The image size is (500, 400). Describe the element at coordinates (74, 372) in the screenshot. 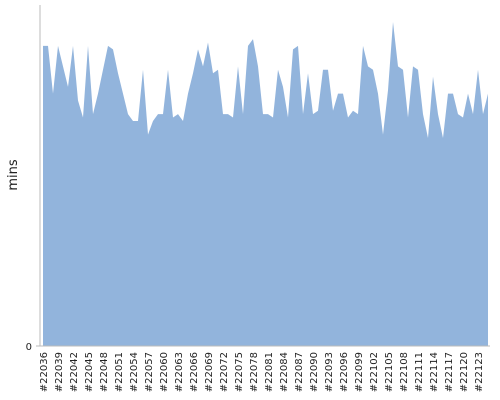

I see `x-tick-label: #22042` at that location.